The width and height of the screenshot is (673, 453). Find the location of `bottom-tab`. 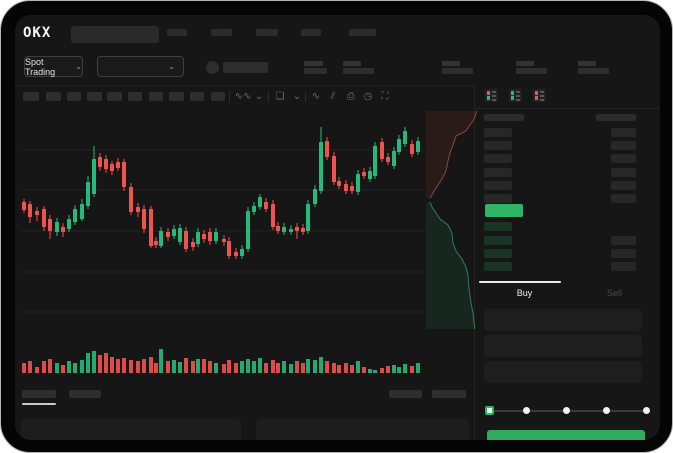

bottom-tab is located at coordinates (85, 394).